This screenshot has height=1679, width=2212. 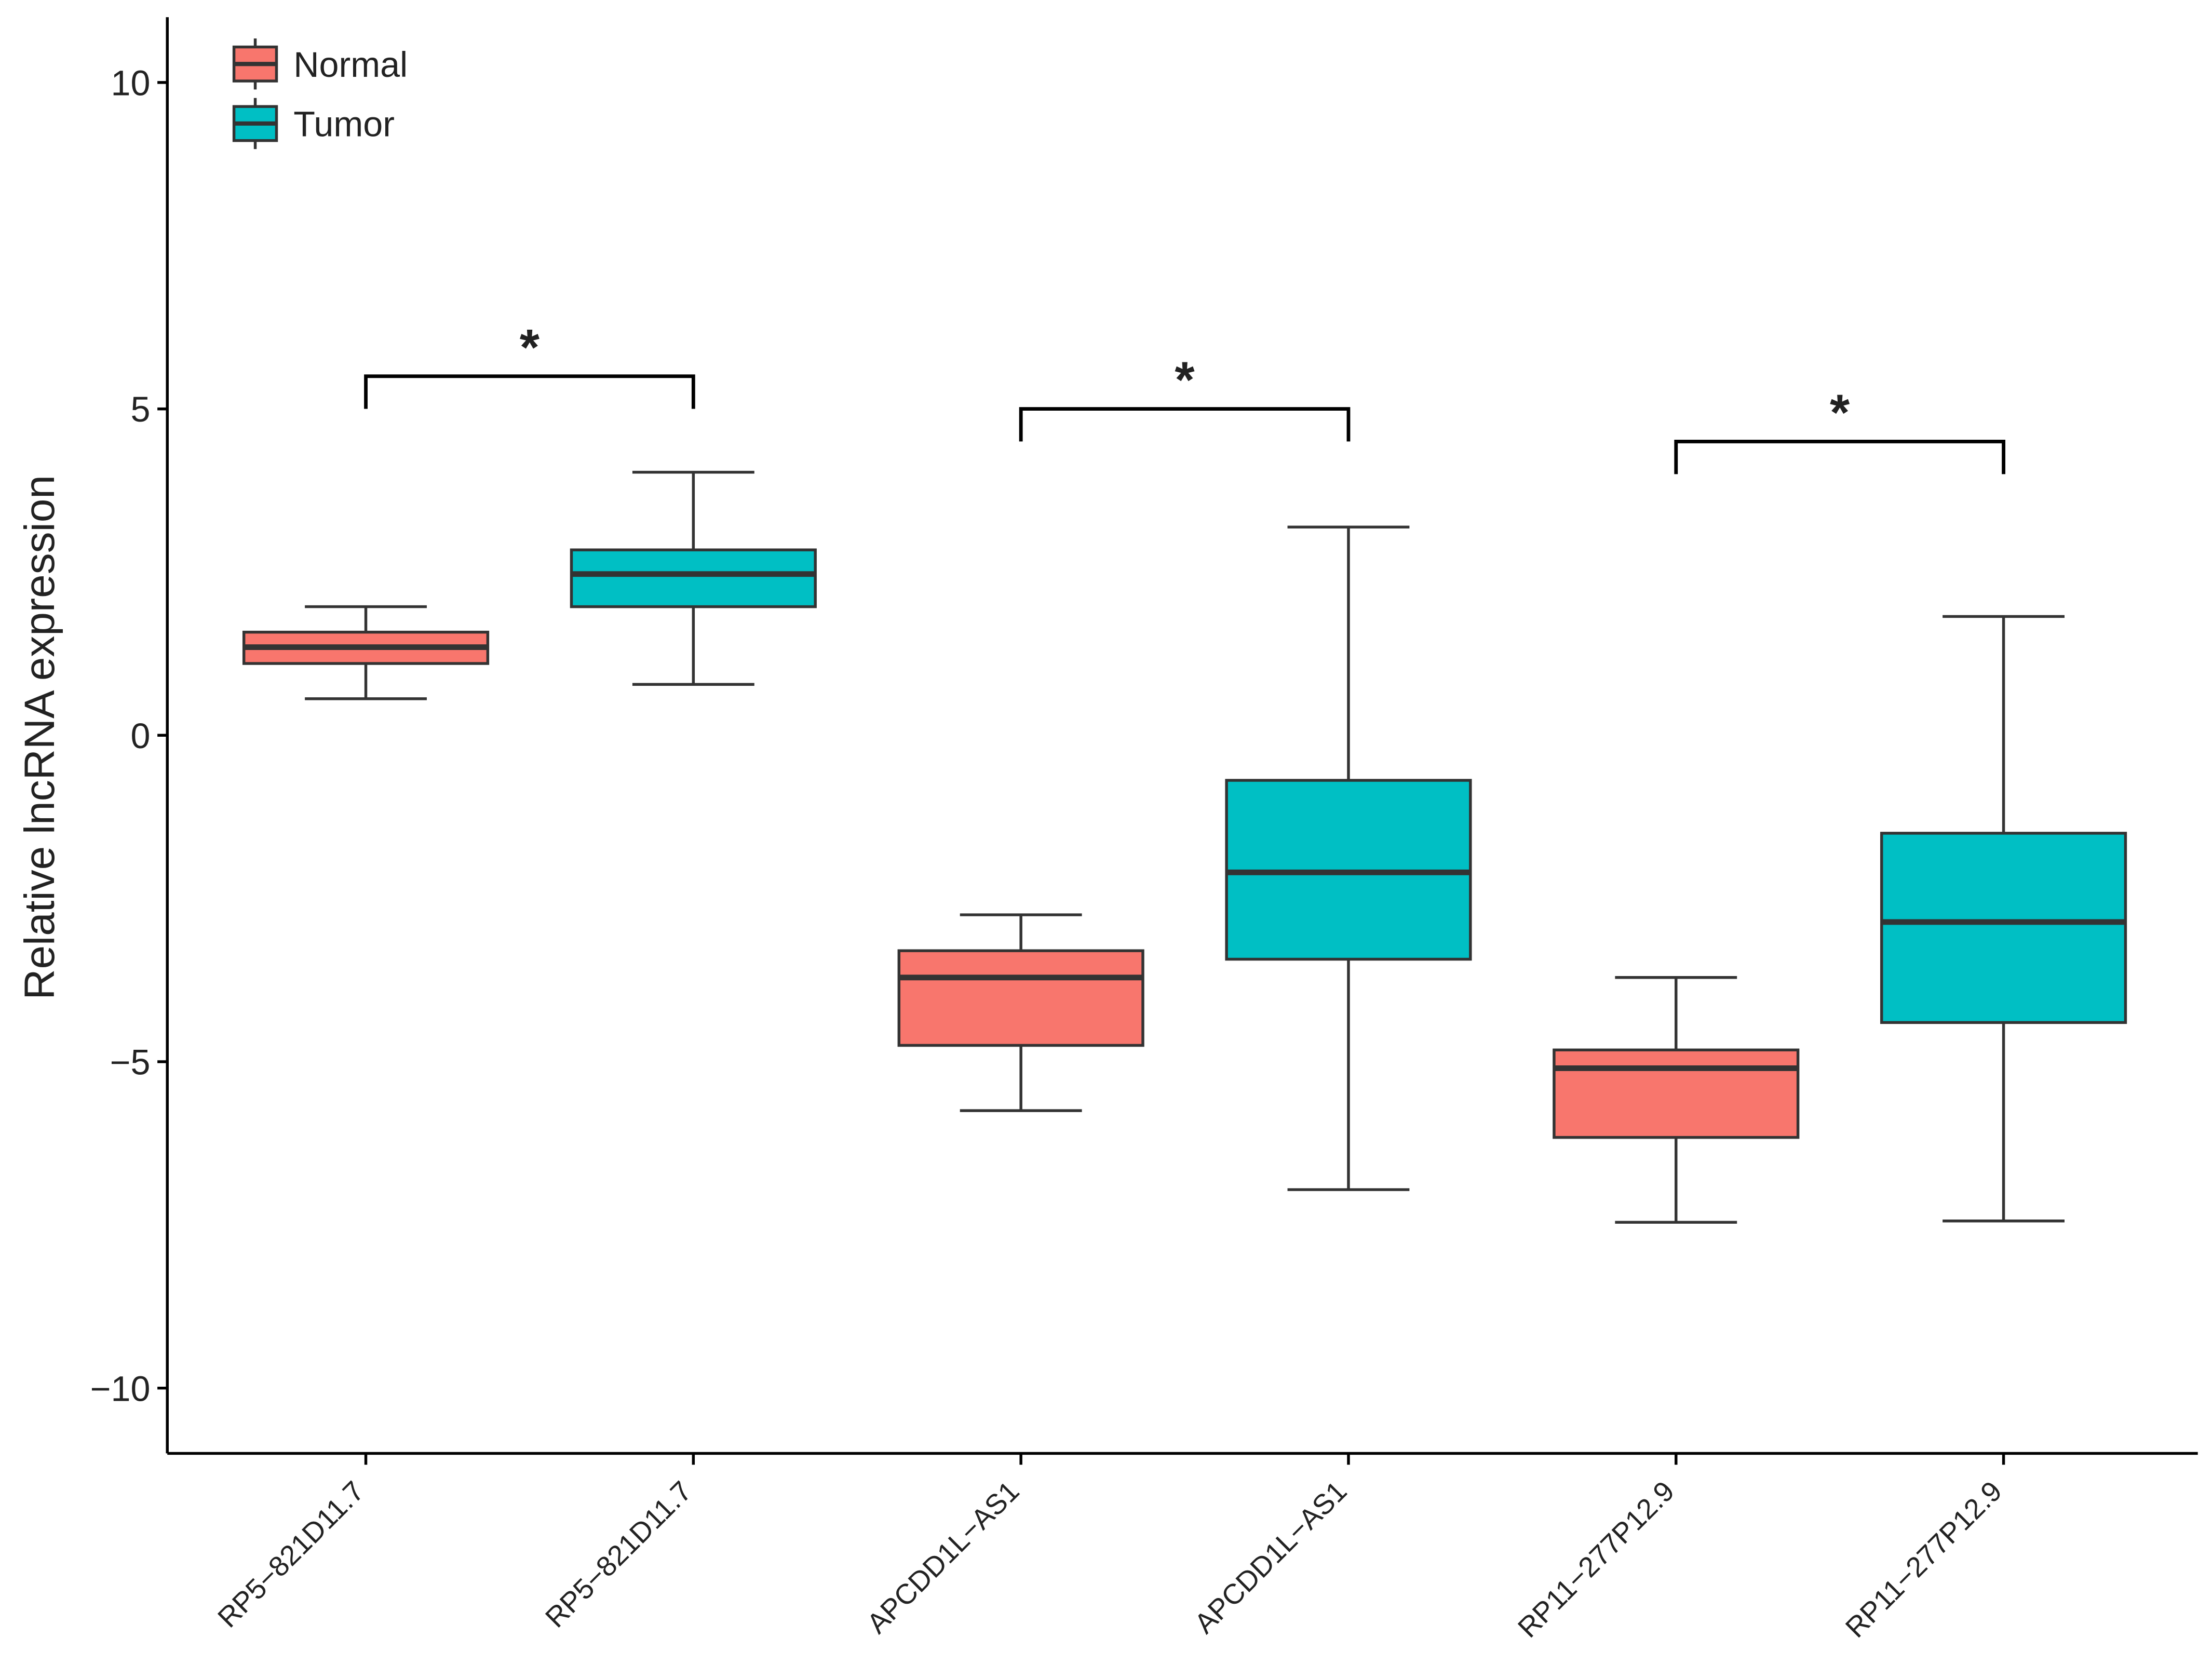 I want to click on legend-label: Normal, so click(x=350, y=65).